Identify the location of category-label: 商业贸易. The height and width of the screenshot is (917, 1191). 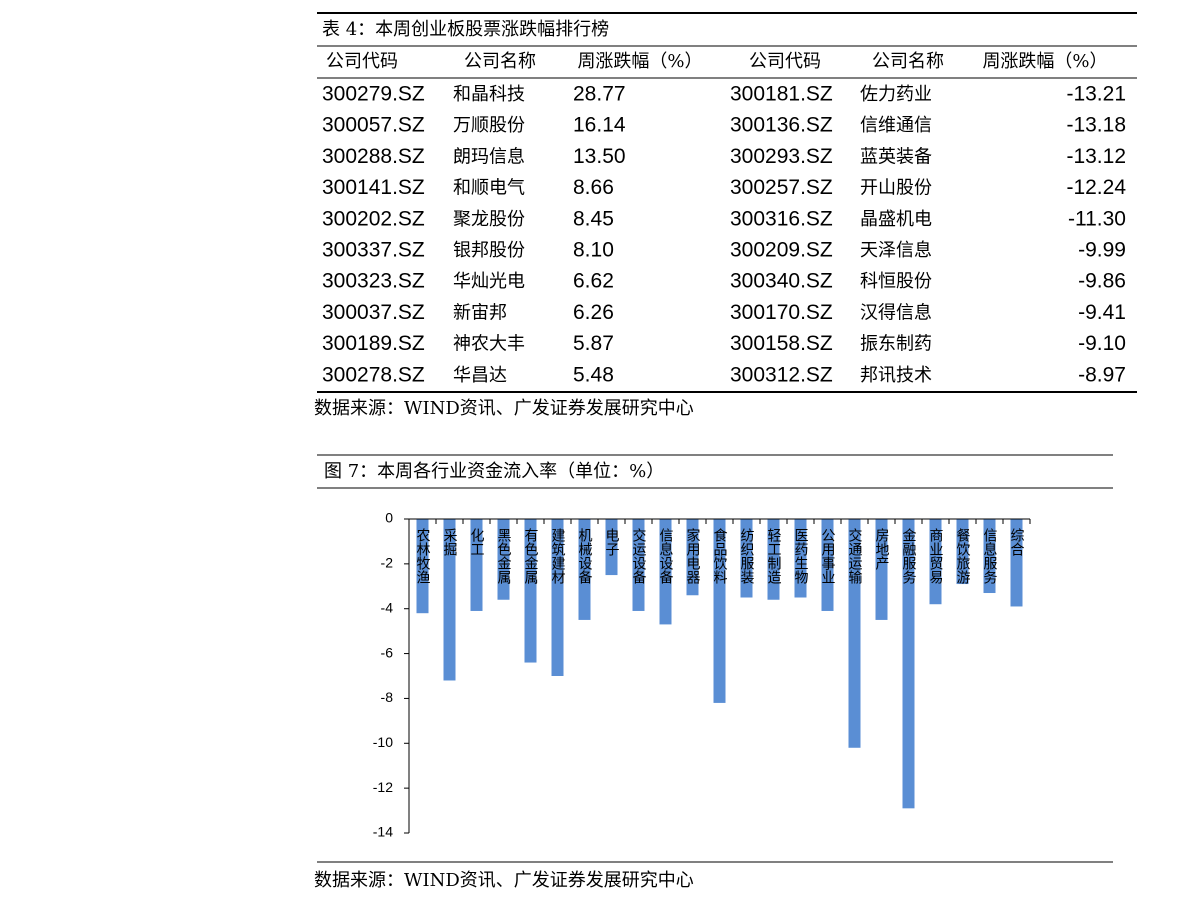
(936, 556).